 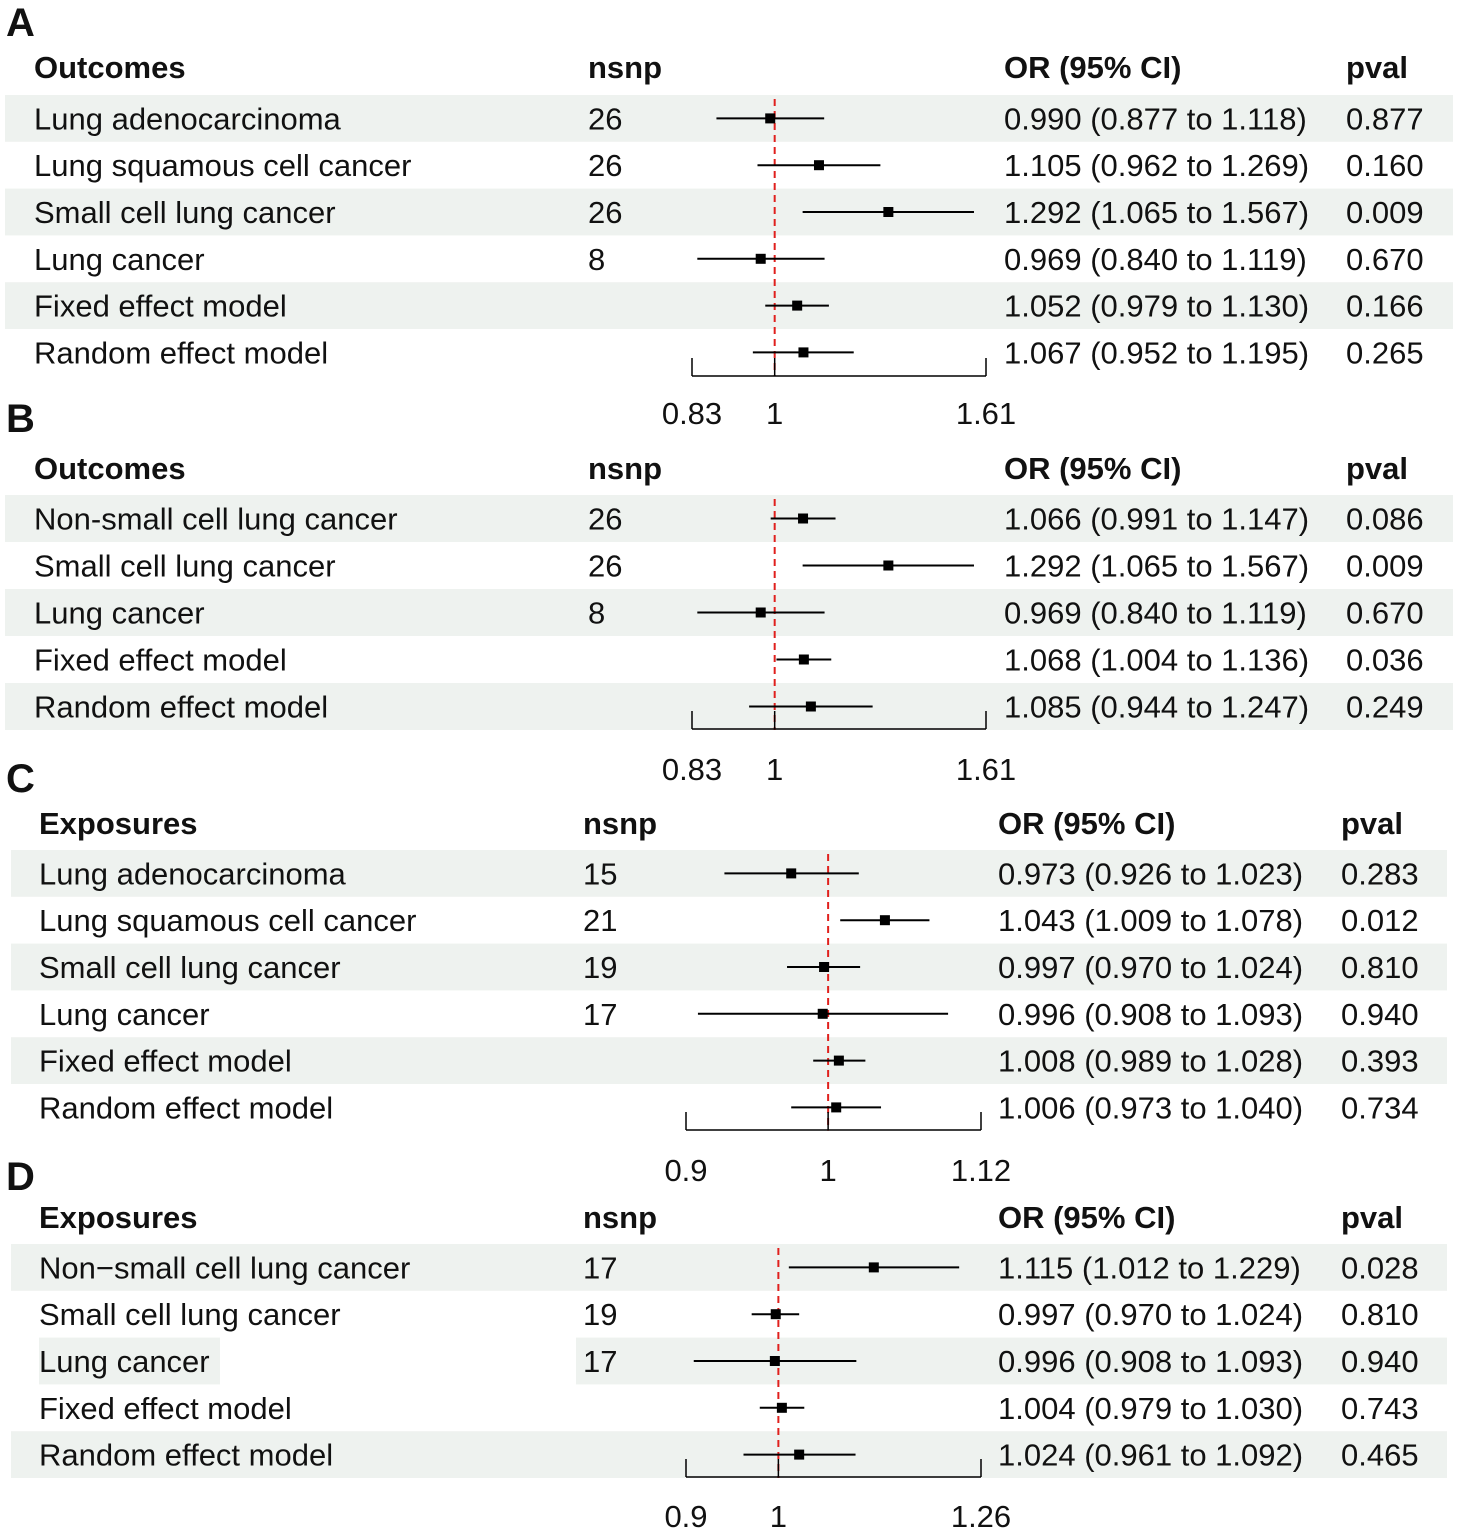 What do you see at coordinates (1150, 1455) in the screenshot?
I see `row-or-ci: 1.024 (0.961 to 1.092)` at bounding box center [1150, 1455].